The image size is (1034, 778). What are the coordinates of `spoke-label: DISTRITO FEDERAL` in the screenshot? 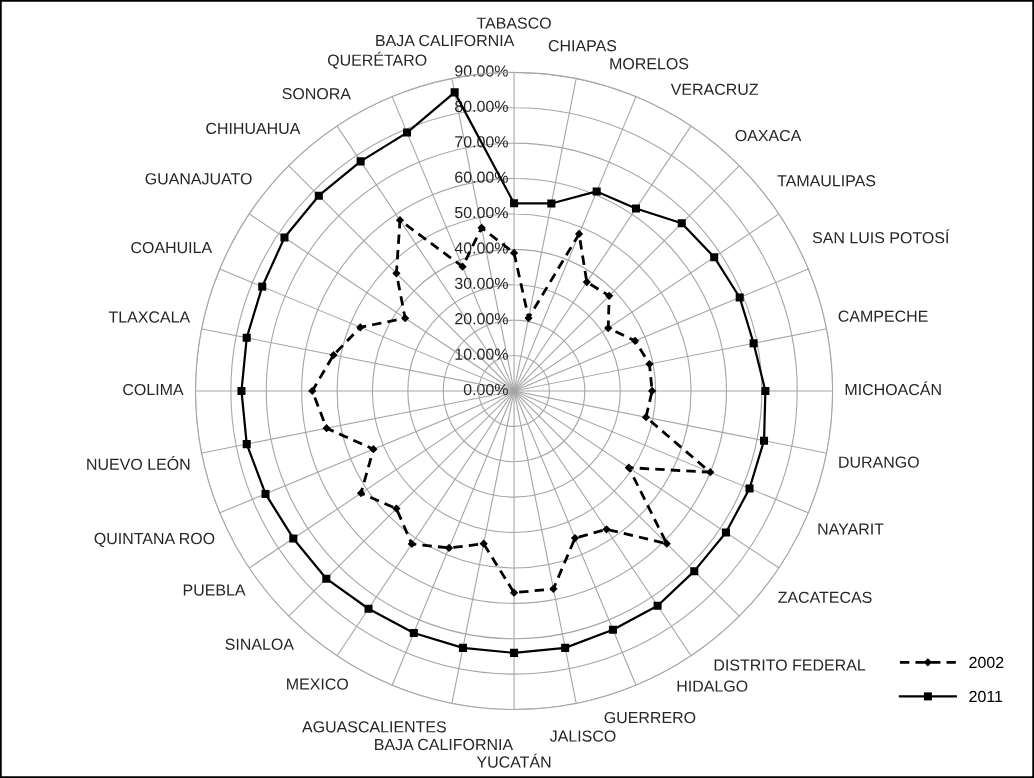 It's located at (790, 665).